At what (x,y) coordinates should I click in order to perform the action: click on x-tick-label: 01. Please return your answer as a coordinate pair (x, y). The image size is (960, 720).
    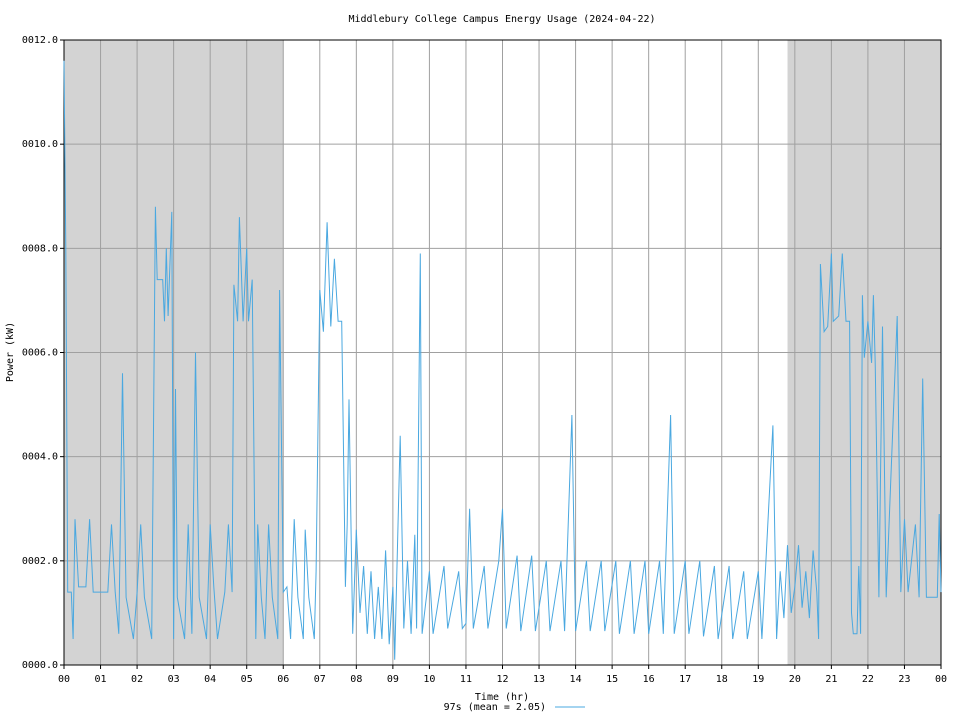
    Looking at the image, I should click on (101, 679).